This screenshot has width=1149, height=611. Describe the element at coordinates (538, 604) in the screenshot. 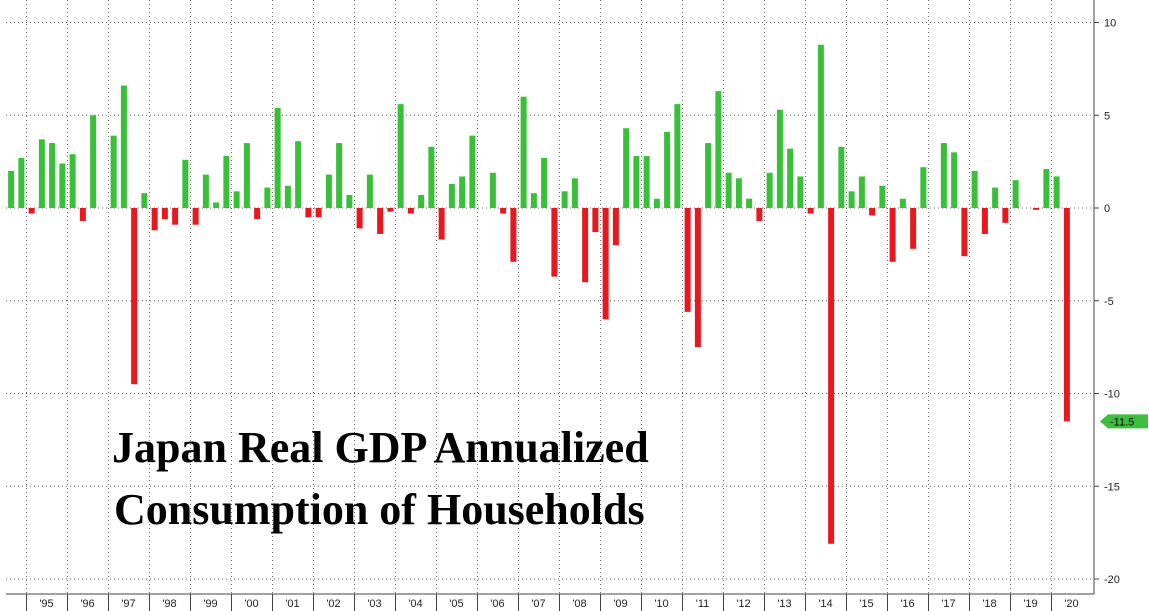

I see `x-tick-label: '07` at that location.